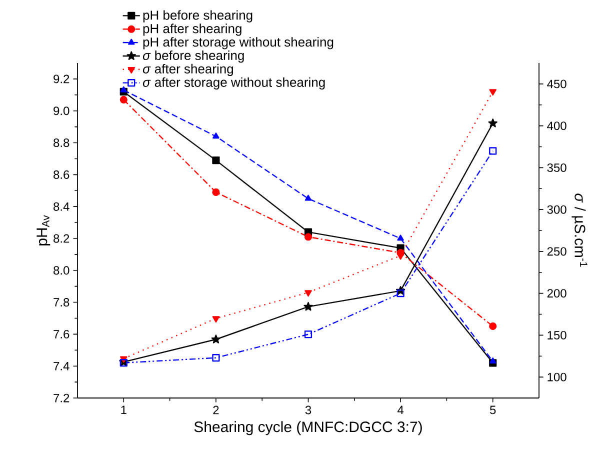 The height and width of the screenshot is (459, 611). What do you see at coordinates (233, 83) in the screenshot?
I see `legend-label: σ after storage without shearing` at bounding box center [233, 83].